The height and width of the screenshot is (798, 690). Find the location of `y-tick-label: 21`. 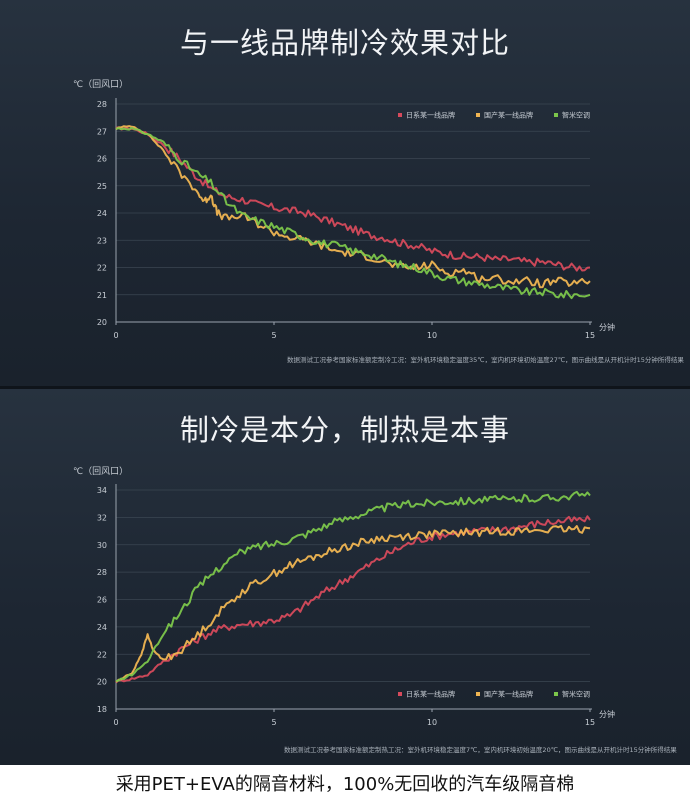

y-tick-label: 21 is located at coordinates (102, 295).